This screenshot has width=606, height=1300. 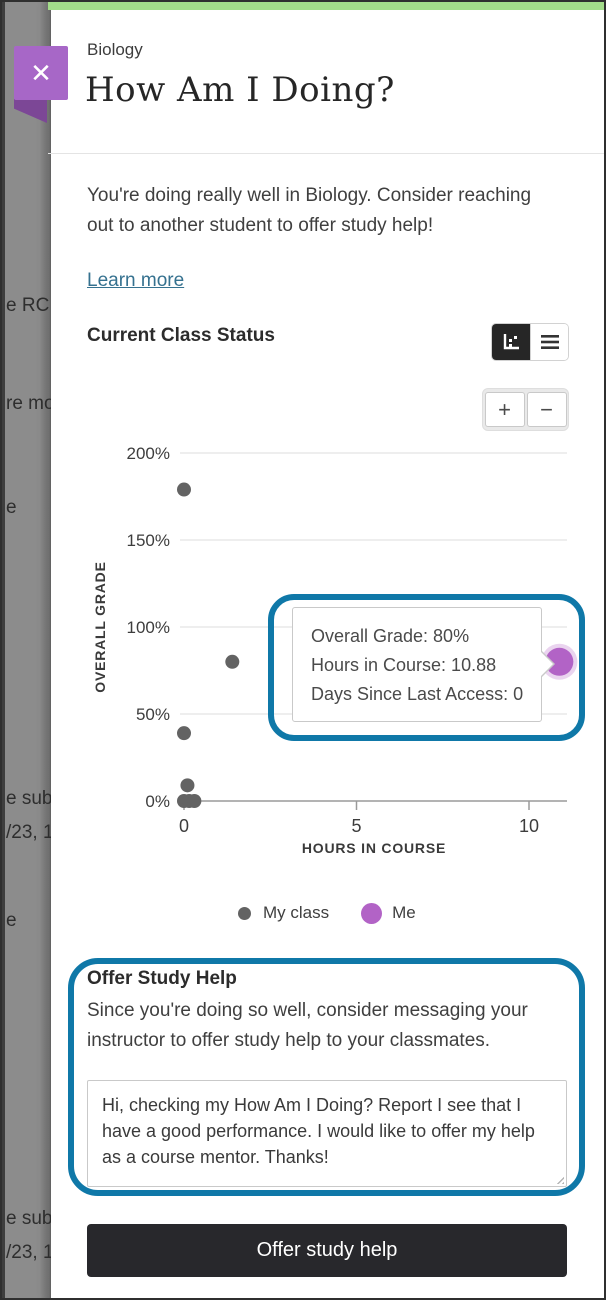 I want to click on plus-icon: +, so click(x=504, y=409).